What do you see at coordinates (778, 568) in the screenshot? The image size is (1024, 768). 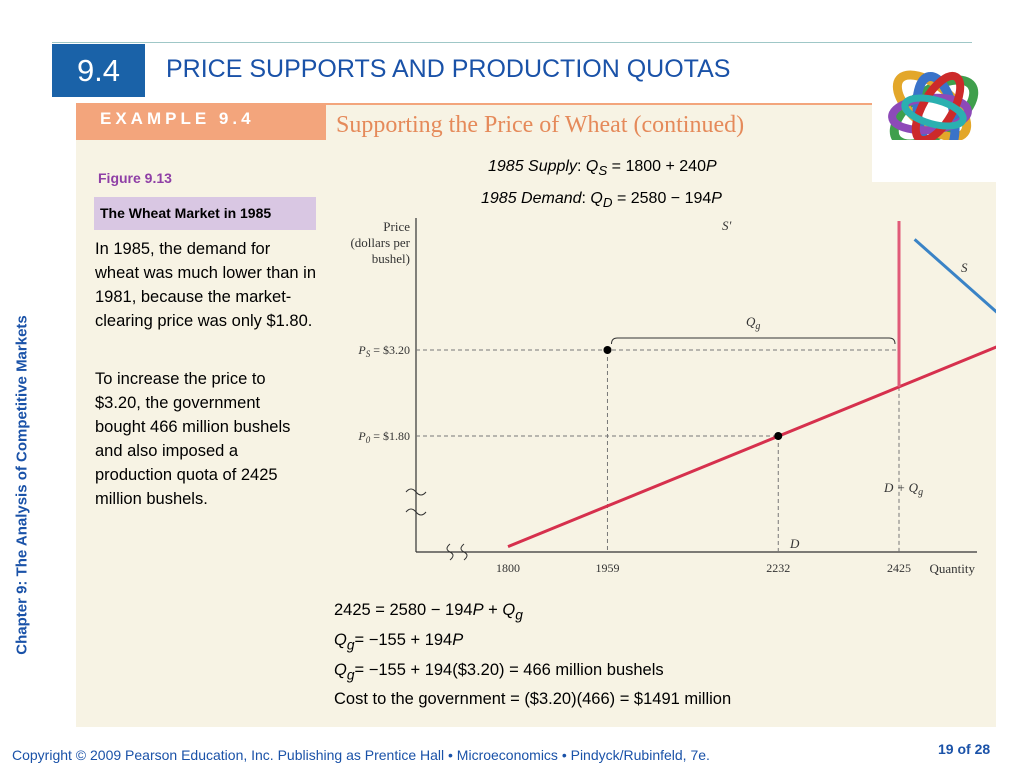 I see `x-tick-2232: 2232` at bounding box center [778, 568].